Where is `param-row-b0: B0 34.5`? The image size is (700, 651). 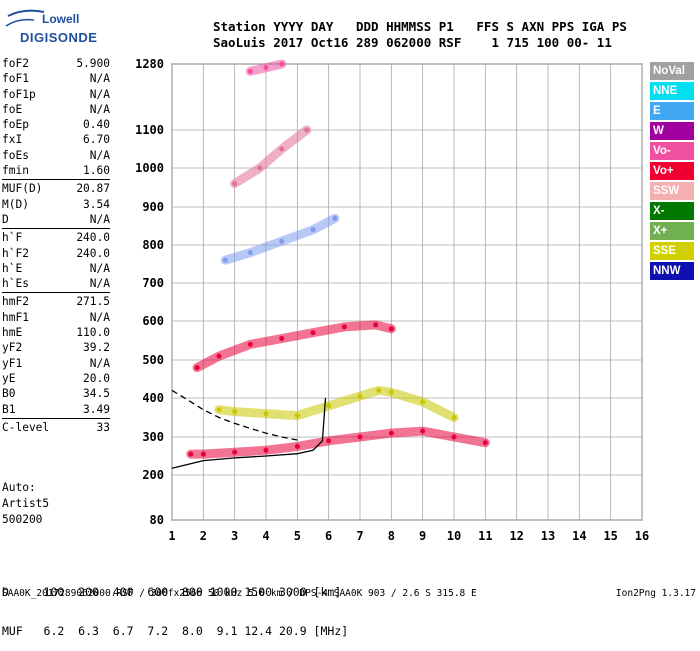 param-row-b0: B0 34.5 is located at coordinates (85, 393).